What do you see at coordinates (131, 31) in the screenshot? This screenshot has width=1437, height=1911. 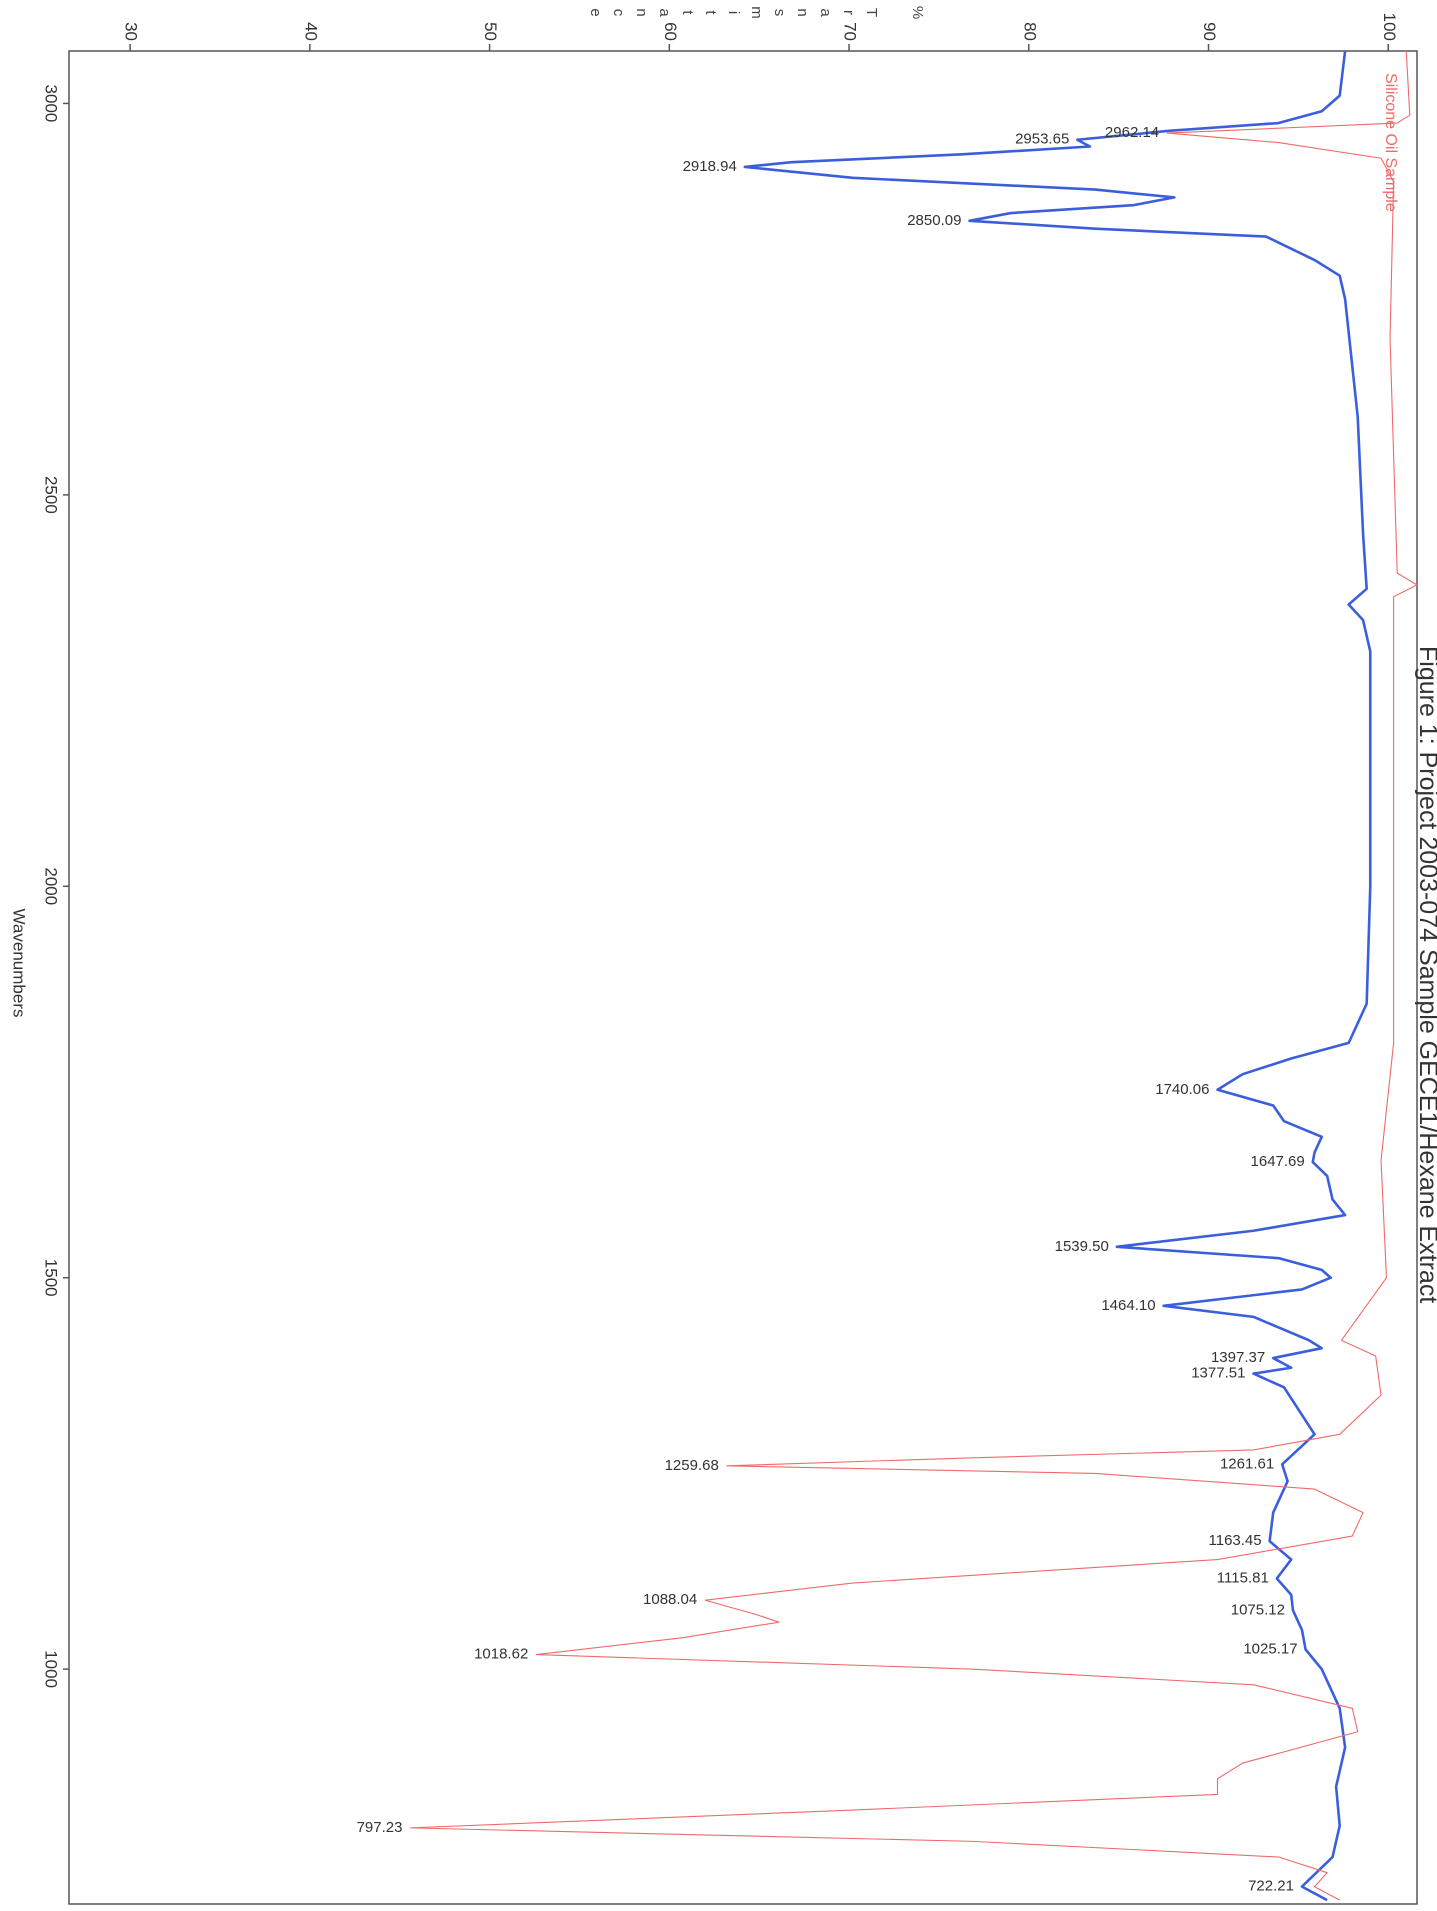 I see `y-tick-label: 30` at bounding box center [131, 31].